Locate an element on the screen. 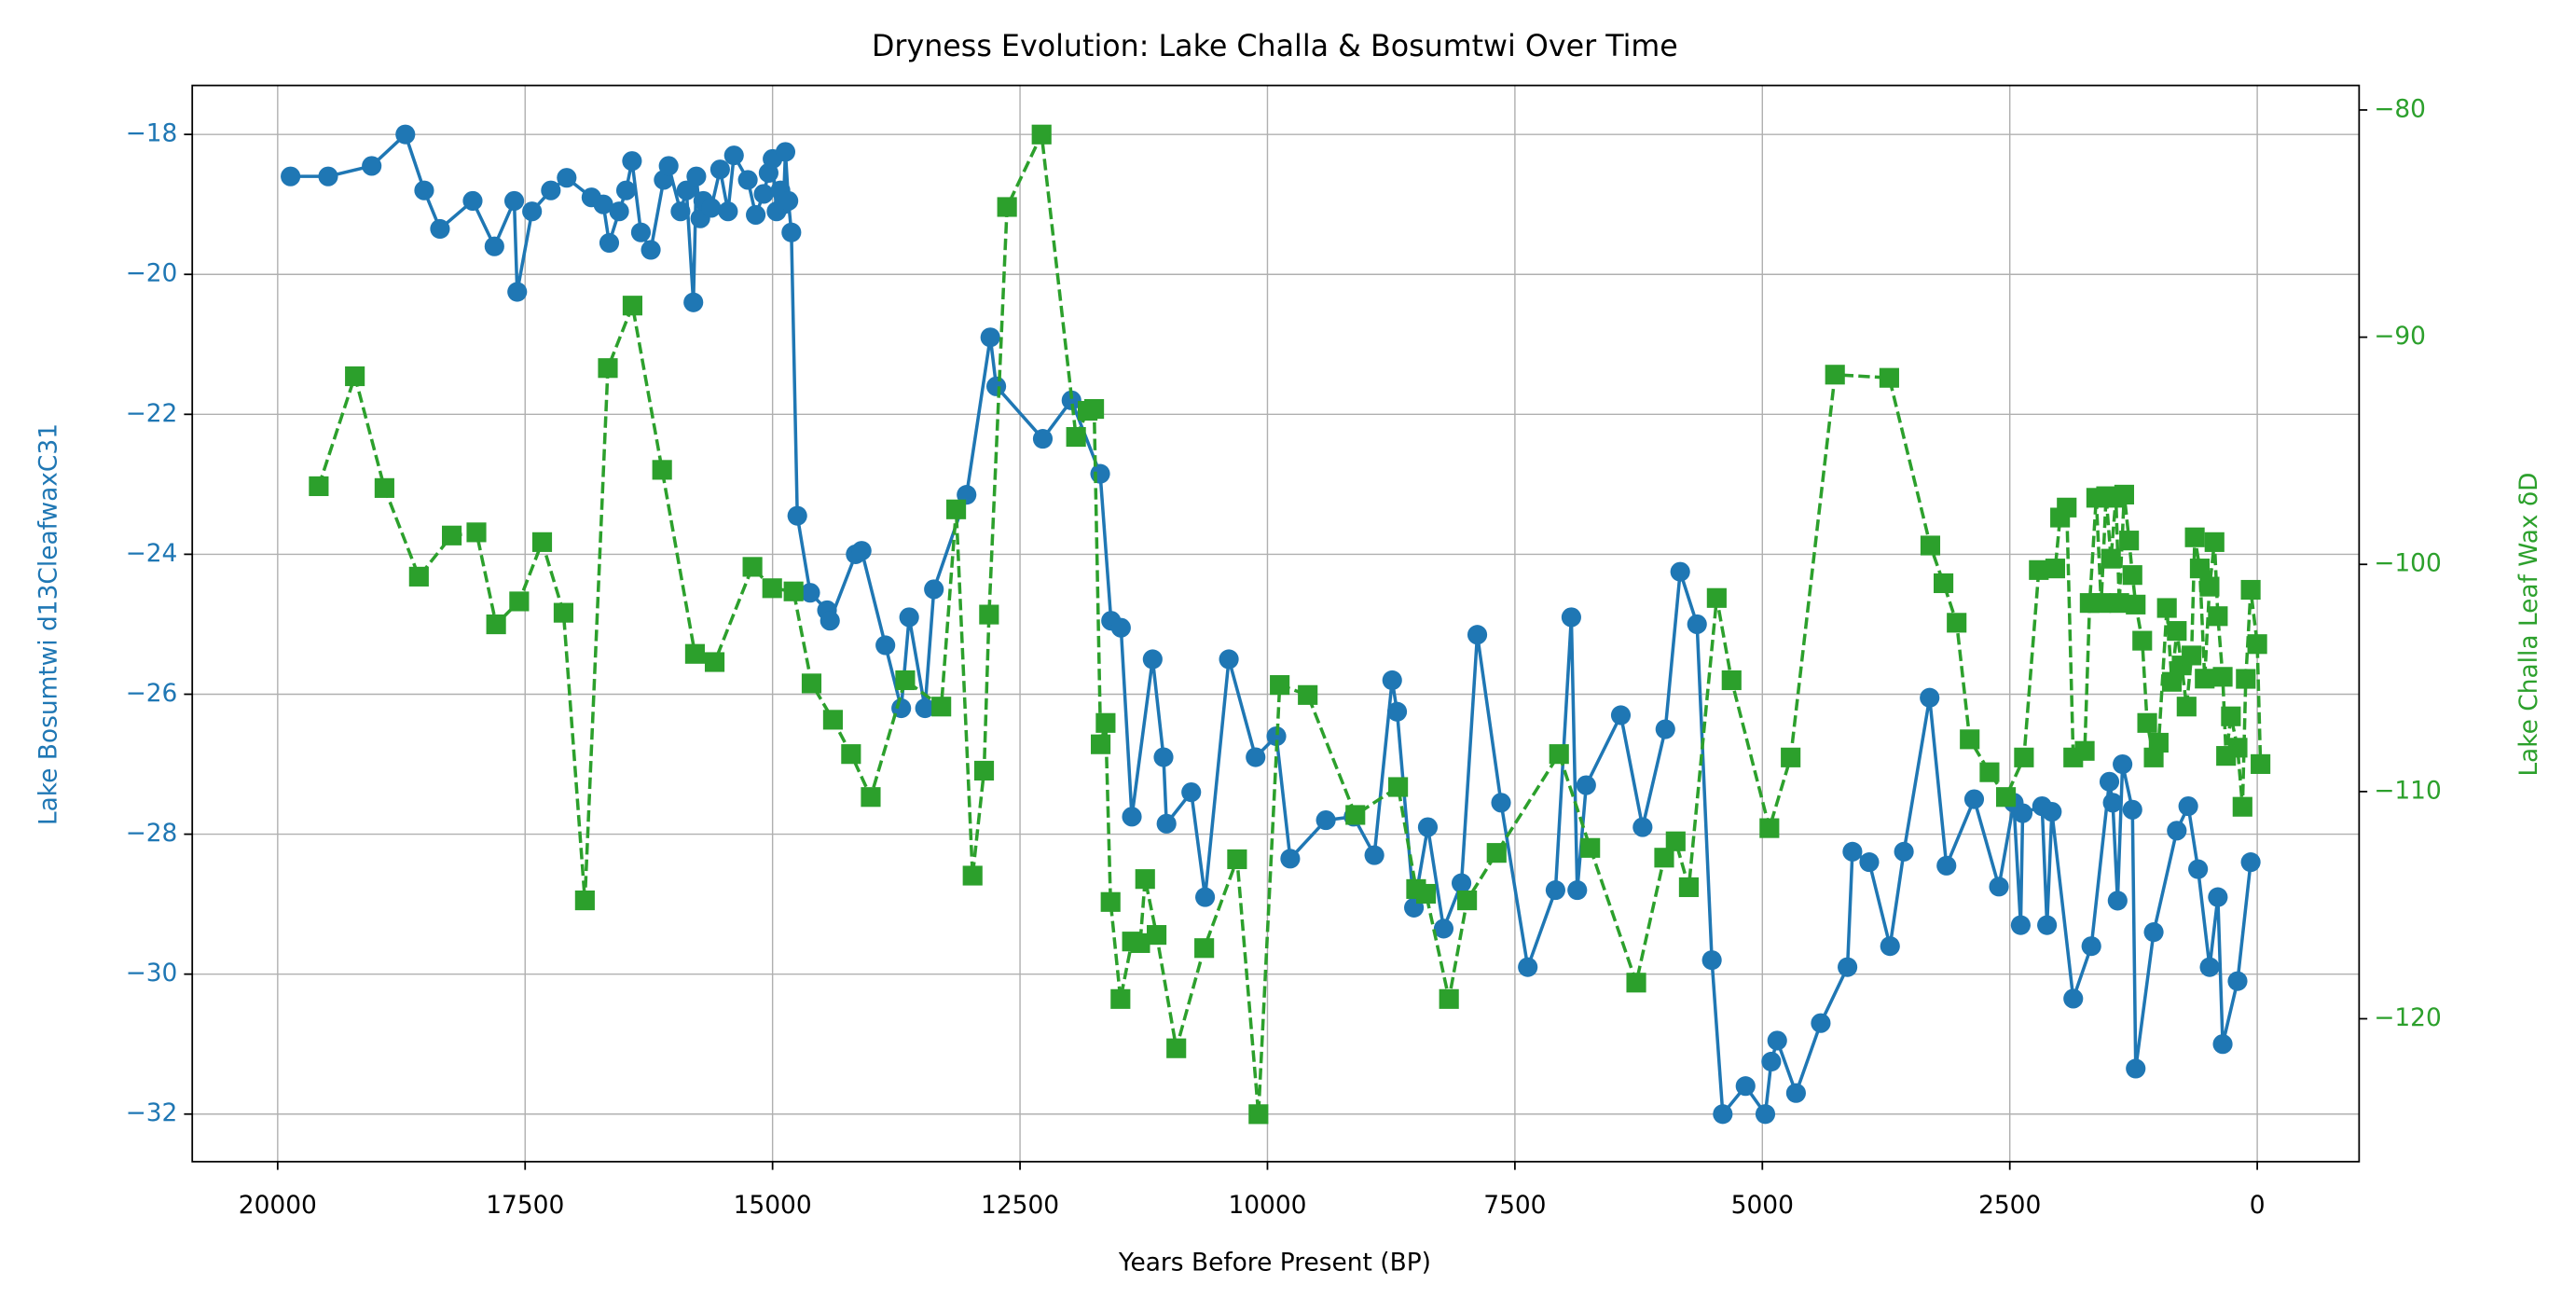  x-tick-label: 20000 is located at coordinates (278, 1206).